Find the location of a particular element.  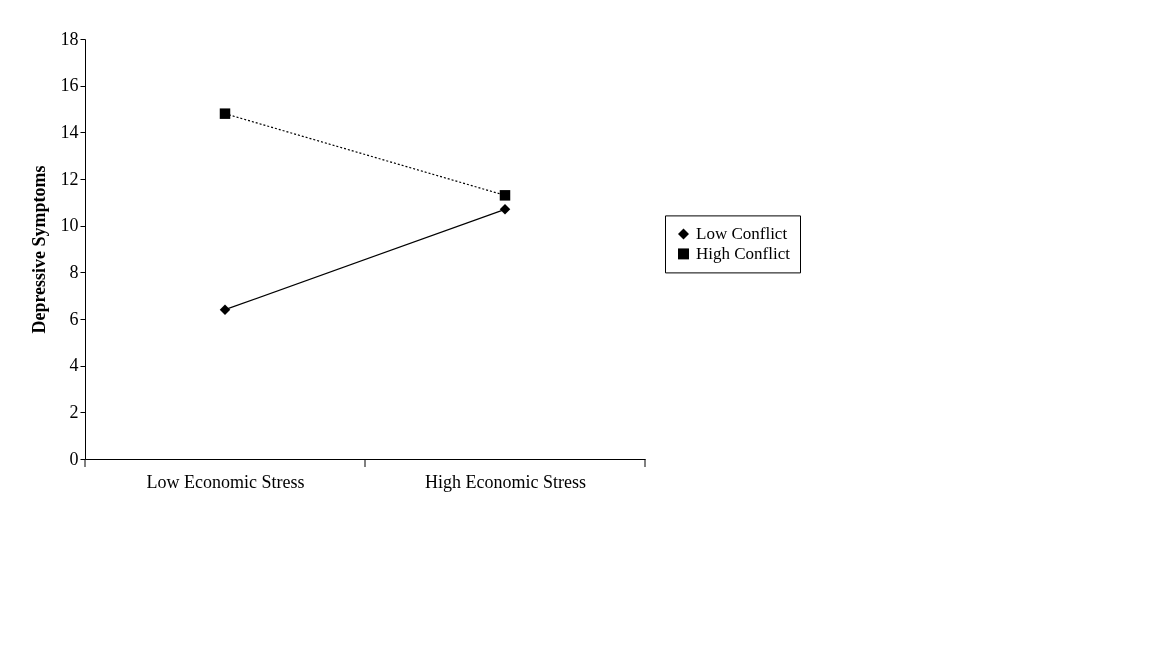

y-tick-label: 18 is located at coordinates (69, 38).